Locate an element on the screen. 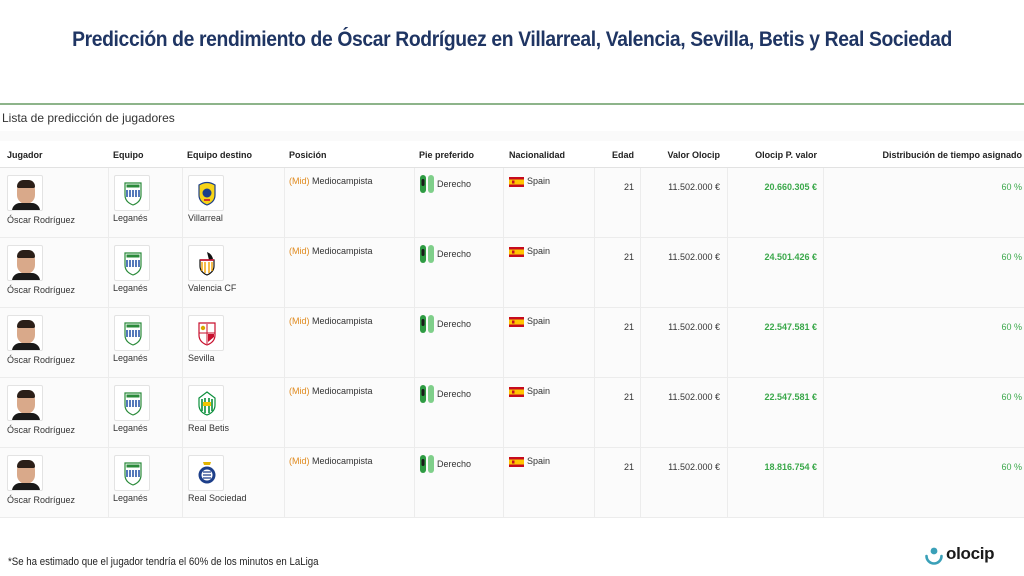 Image resolution: width=1024 pixels, height=576 pixels. header-jugador: Jugador is located at coordinates (25, 155).